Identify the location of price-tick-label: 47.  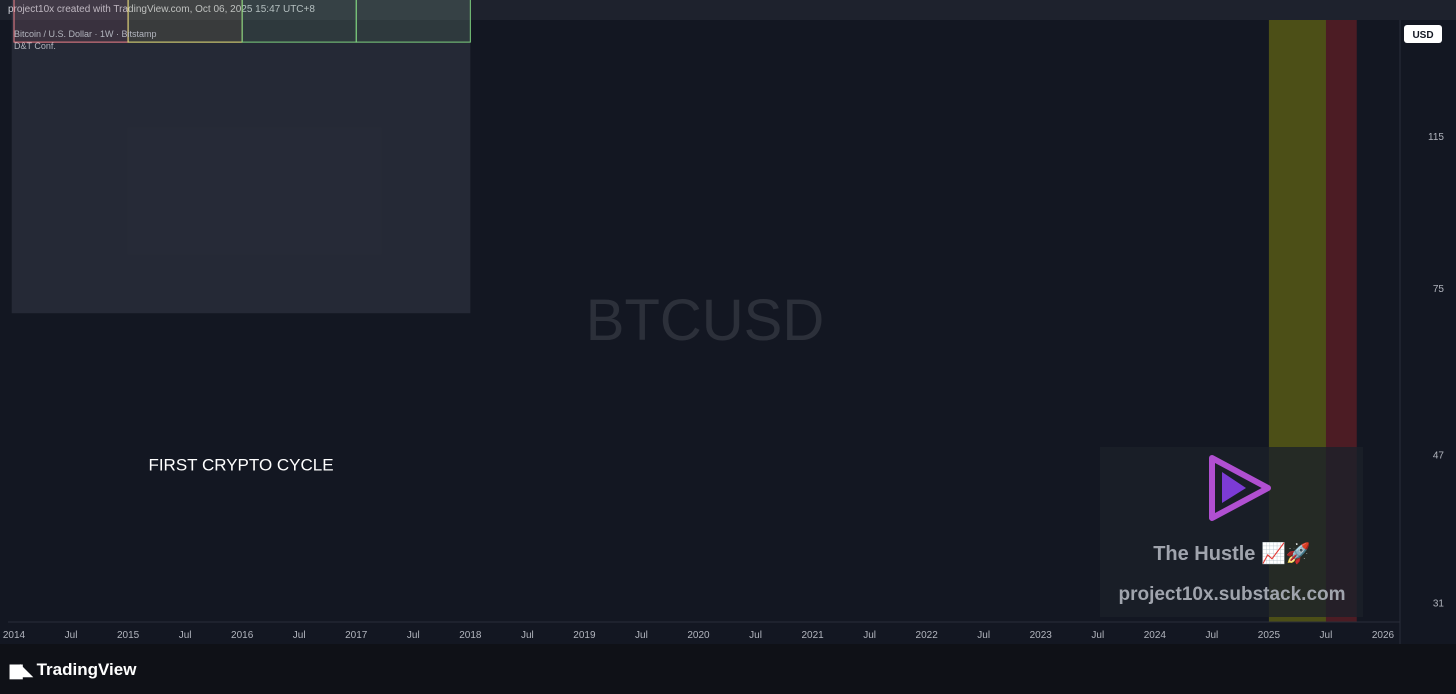
(1439, 455).